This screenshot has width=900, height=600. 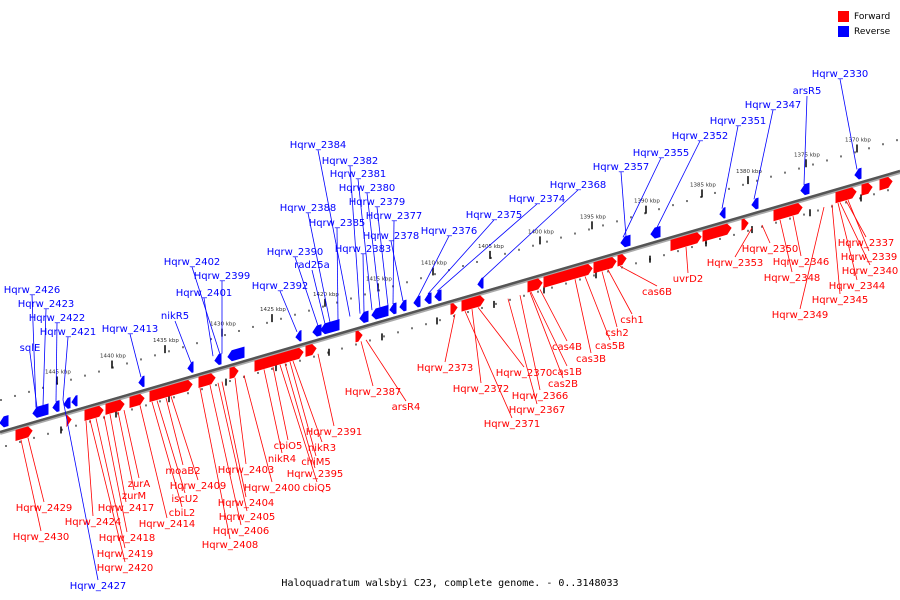 What do you see at coordinates (394, 216) in the screenshot?
I see `reverse-gene-label: Hqrw_2377` at bounding box center [394, 216].